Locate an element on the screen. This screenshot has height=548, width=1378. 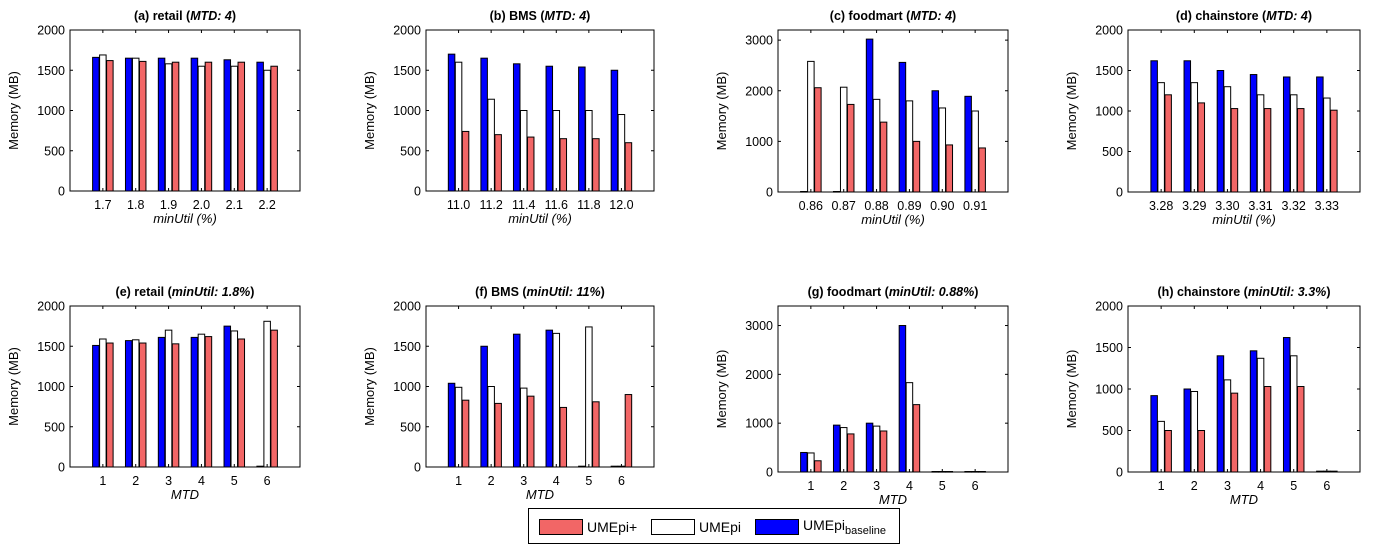
chart-title: (f) BMS (minUtil: 11%) is located at coordinates (540, 292).